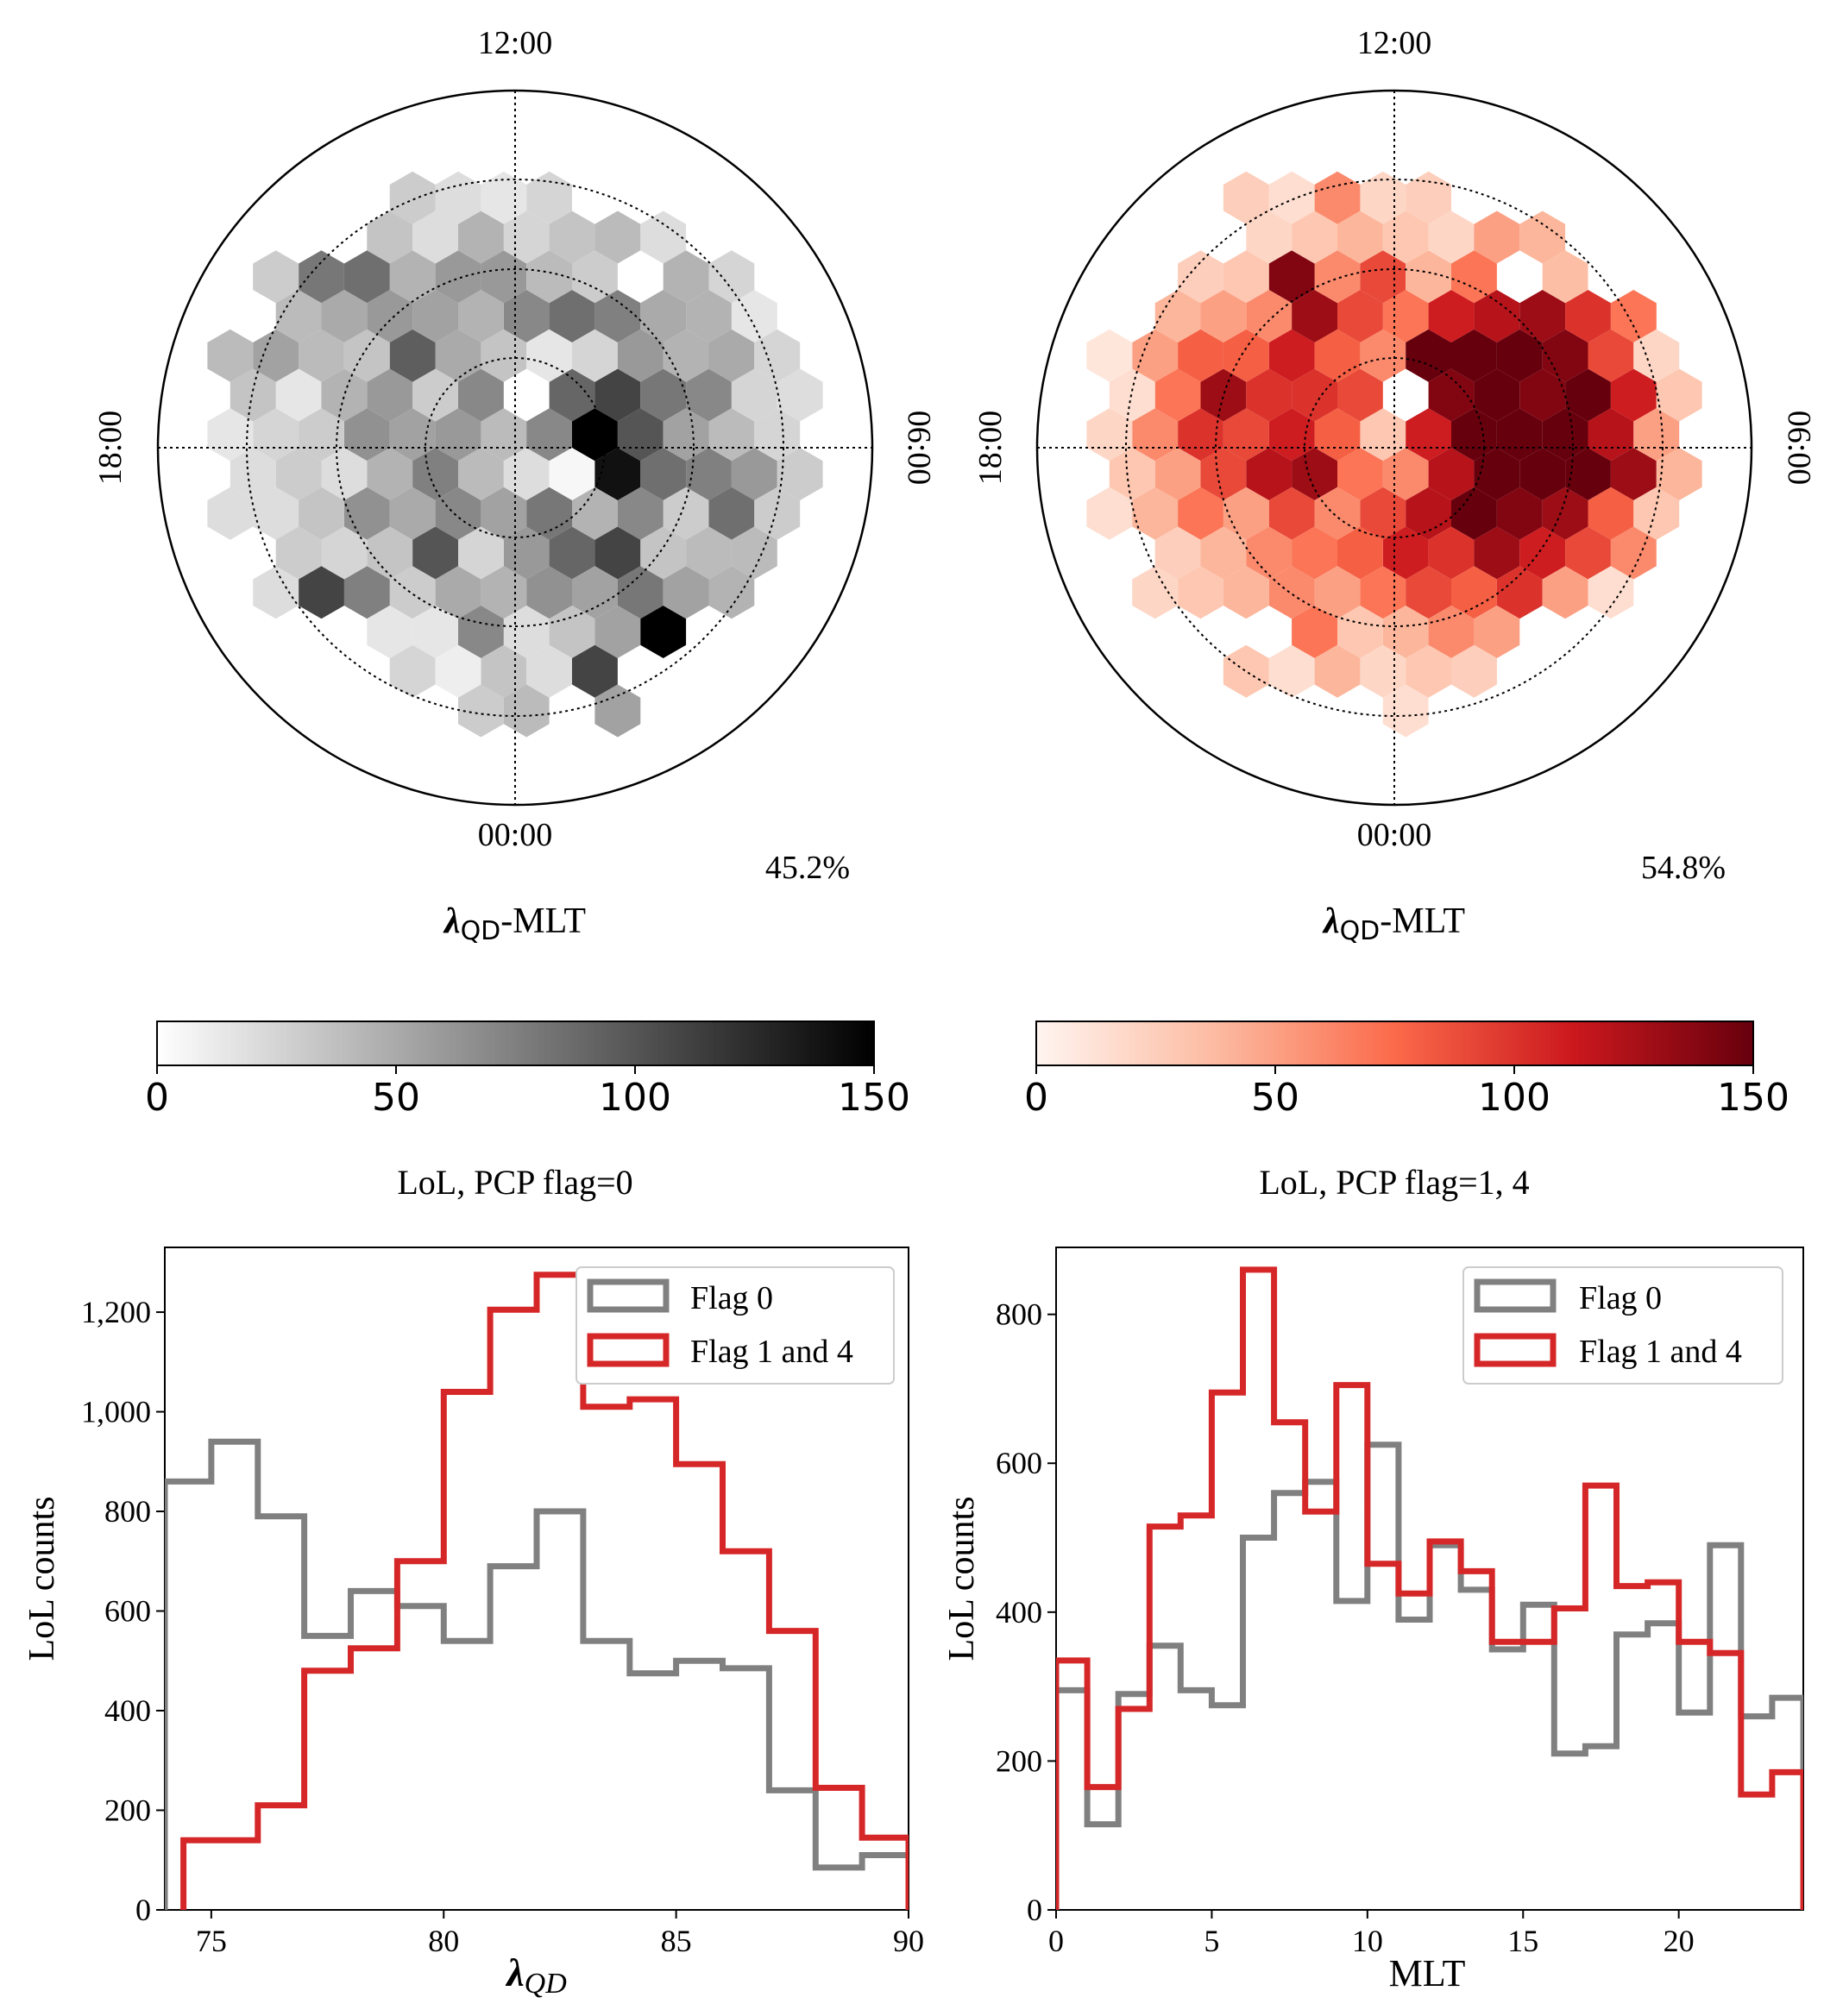  What do you see at coordinates (1406, 1070) in the screenshot?
I see `colorbar-red: 0 50 100 150` at bounding box center [1406, 1070].